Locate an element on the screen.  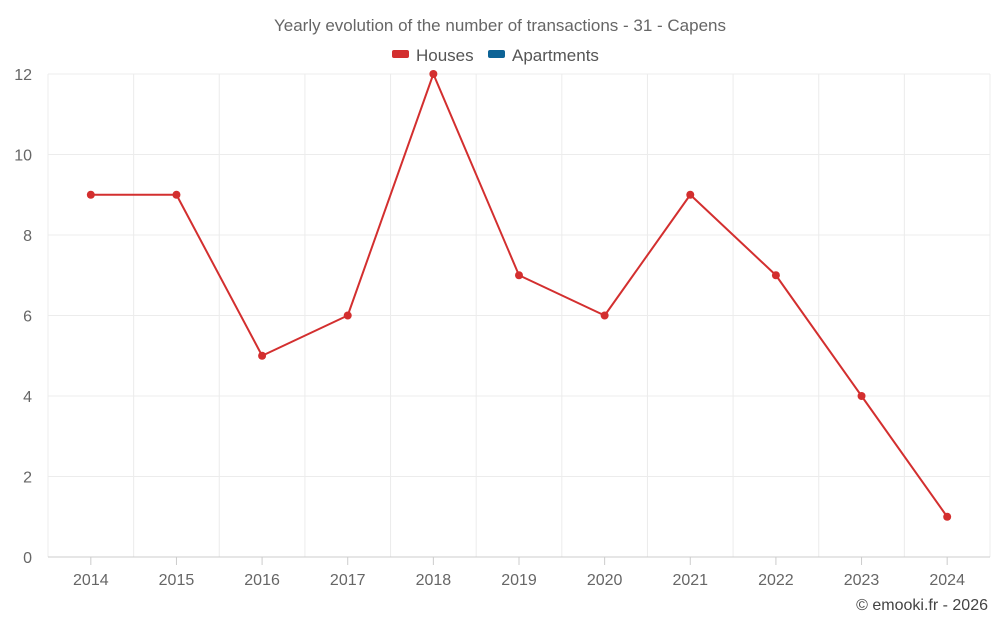
y-tick-label: 2 is located at coordinates (27, 478).